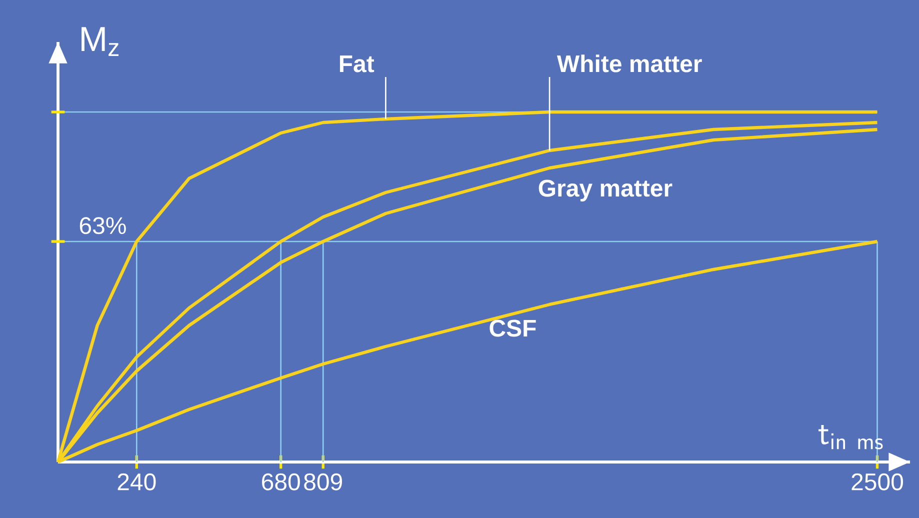 This screenshot has height=518, width=919. Describe the element at coordinates (100, 41) in the screenshot. I see `y-axis-title: M$_{z}$` at that location.